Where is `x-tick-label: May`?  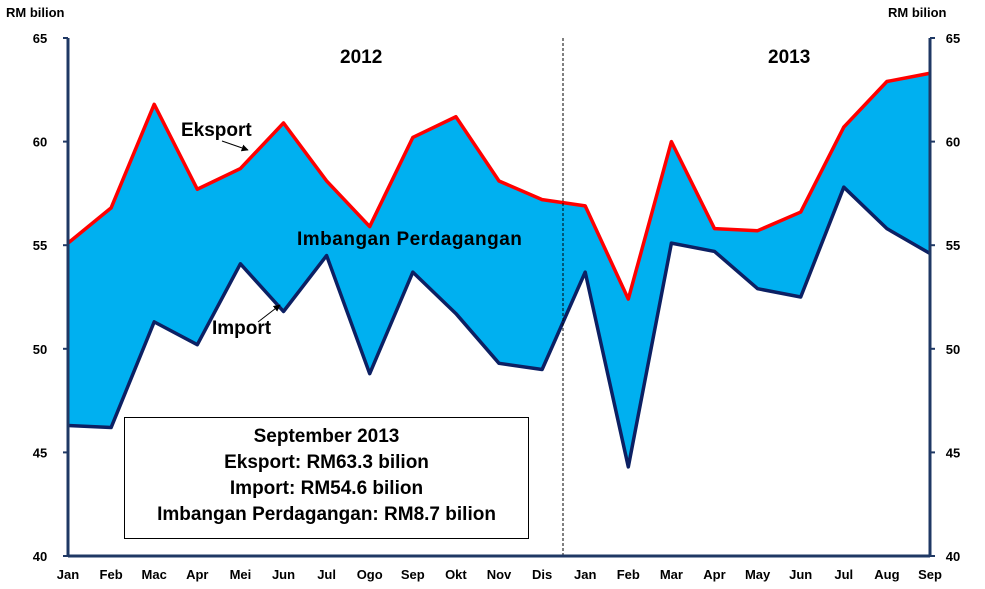
x-tick-label: May is located at coordinates (758, 574).